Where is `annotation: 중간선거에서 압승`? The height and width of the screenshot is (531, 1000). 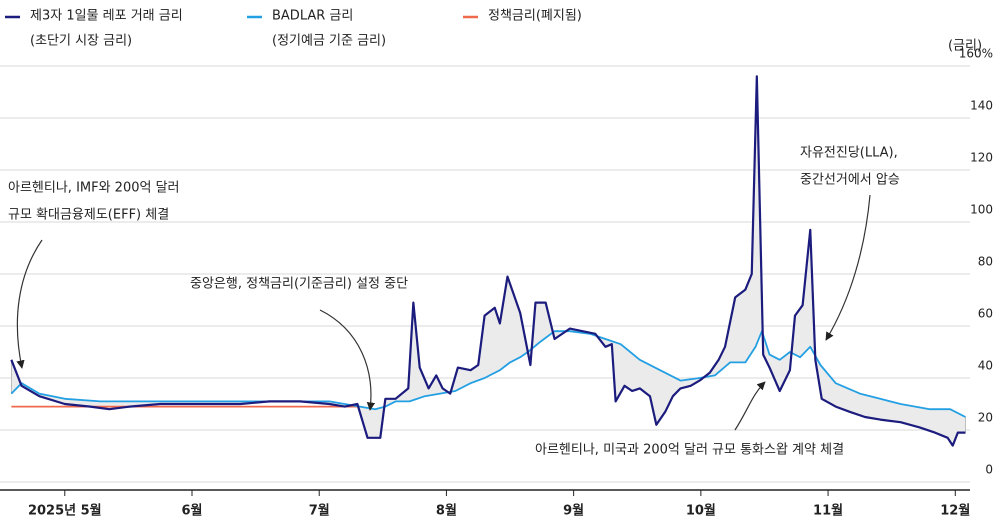 annotation: 중간선거에서 압승 is located at coordinates (850, 180).